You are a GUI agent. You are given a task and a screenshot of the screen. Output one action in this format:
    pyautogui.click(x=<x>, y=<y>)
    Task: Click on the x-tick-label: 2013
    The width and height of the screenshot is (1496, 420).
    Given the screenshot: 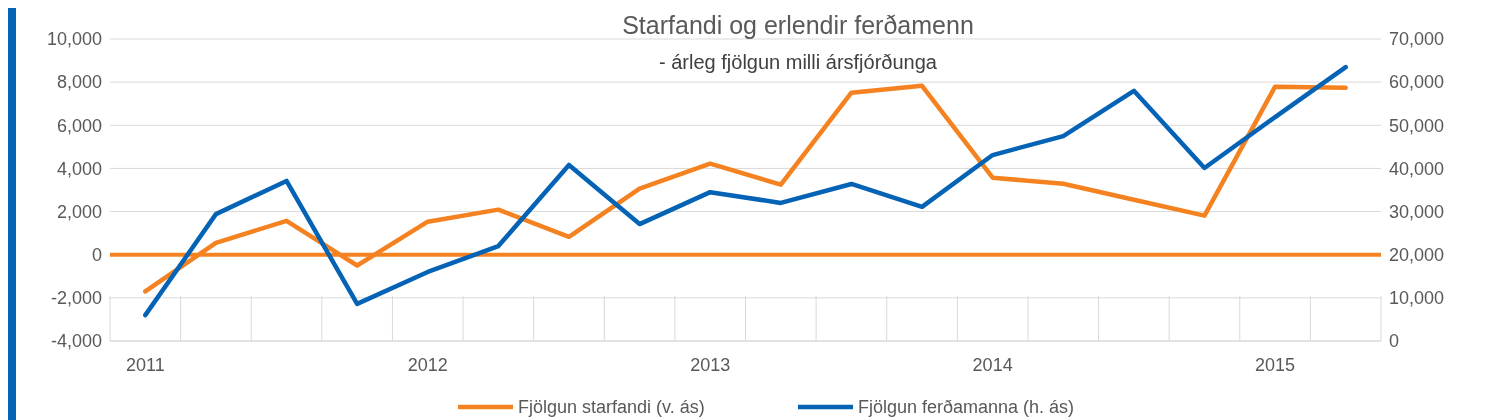 What is the action you would take?
    pyautogui.click(x=710, y=365)
    